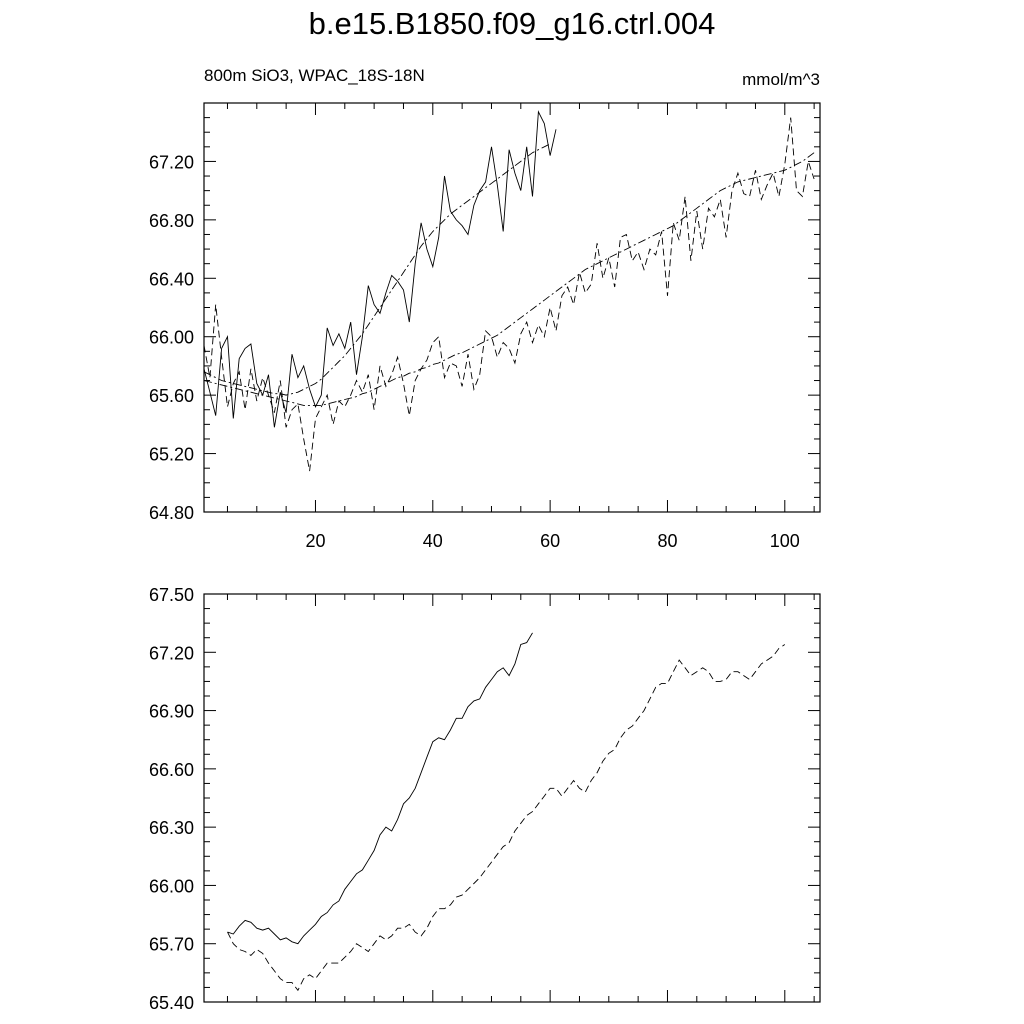 Image resolution: width=1024 pixels, height=1024 pixels. I want to click on y-tick-label: 64.80, so click(171, 513).